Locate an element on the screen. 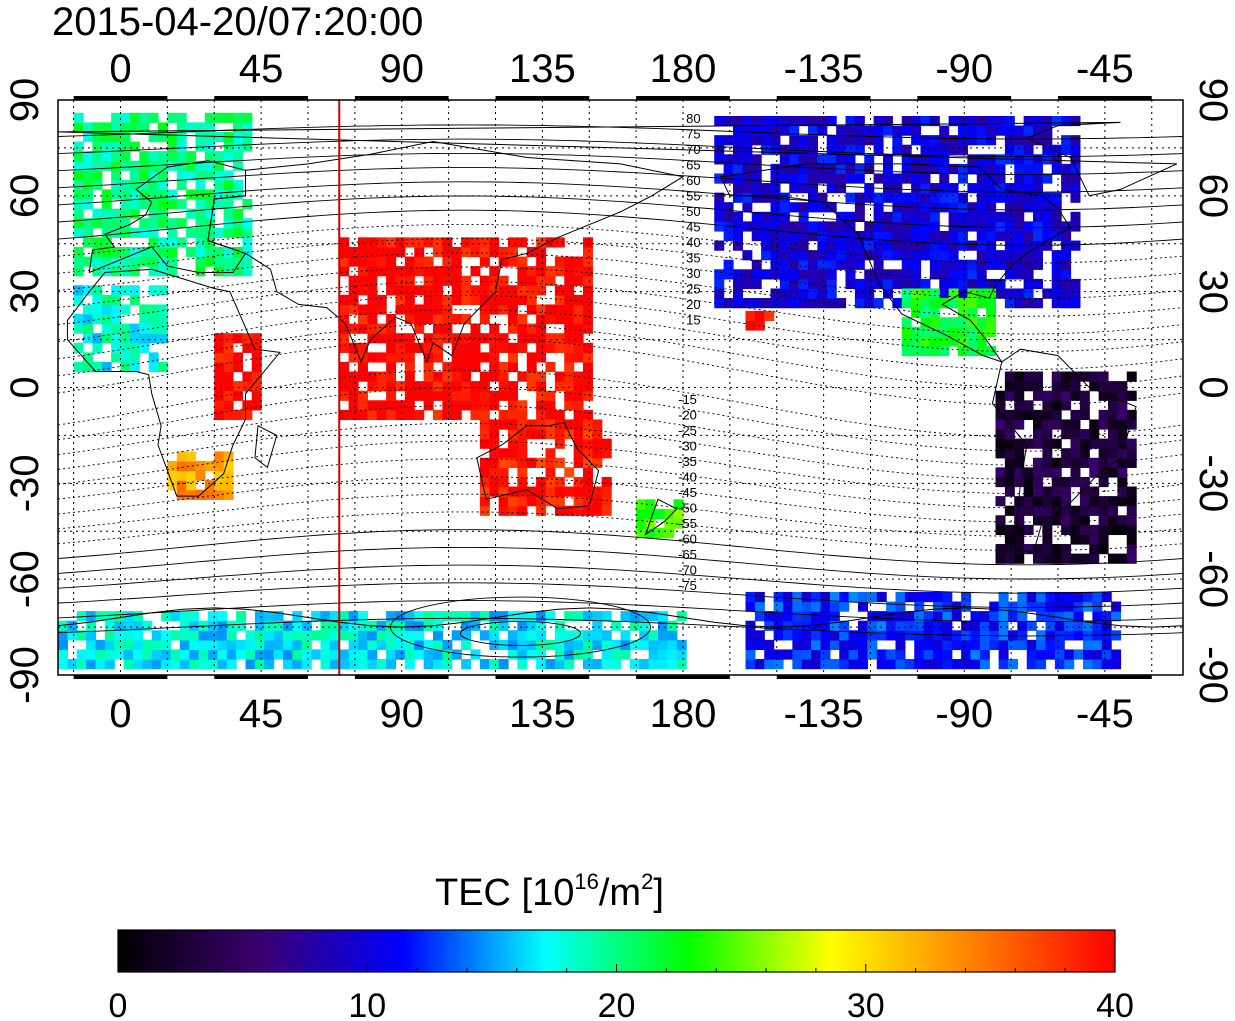  contour-label-south: -50 is located at coordinates (687, 508).